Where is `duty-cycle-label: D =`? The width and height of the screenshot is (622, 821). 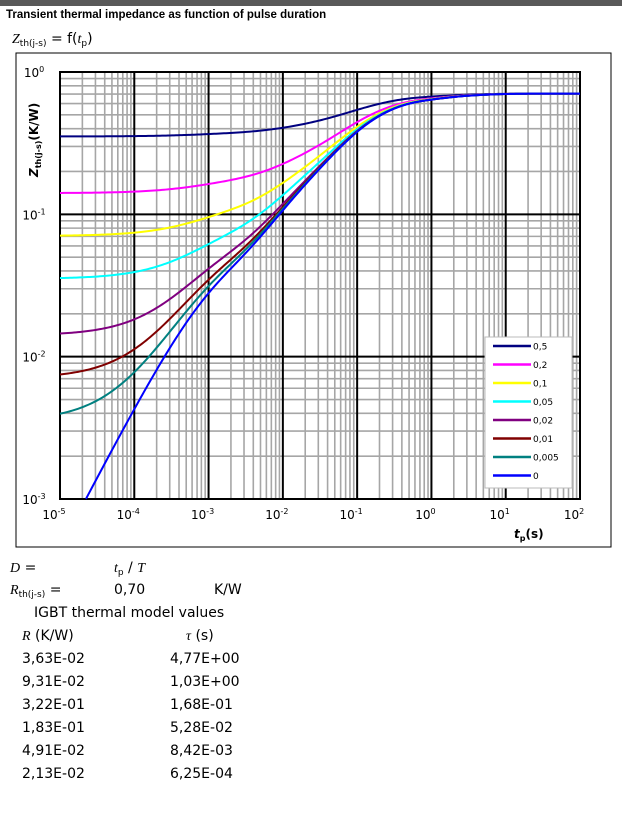
duty-cycle-label: D = is located at coordinates (23, 568).